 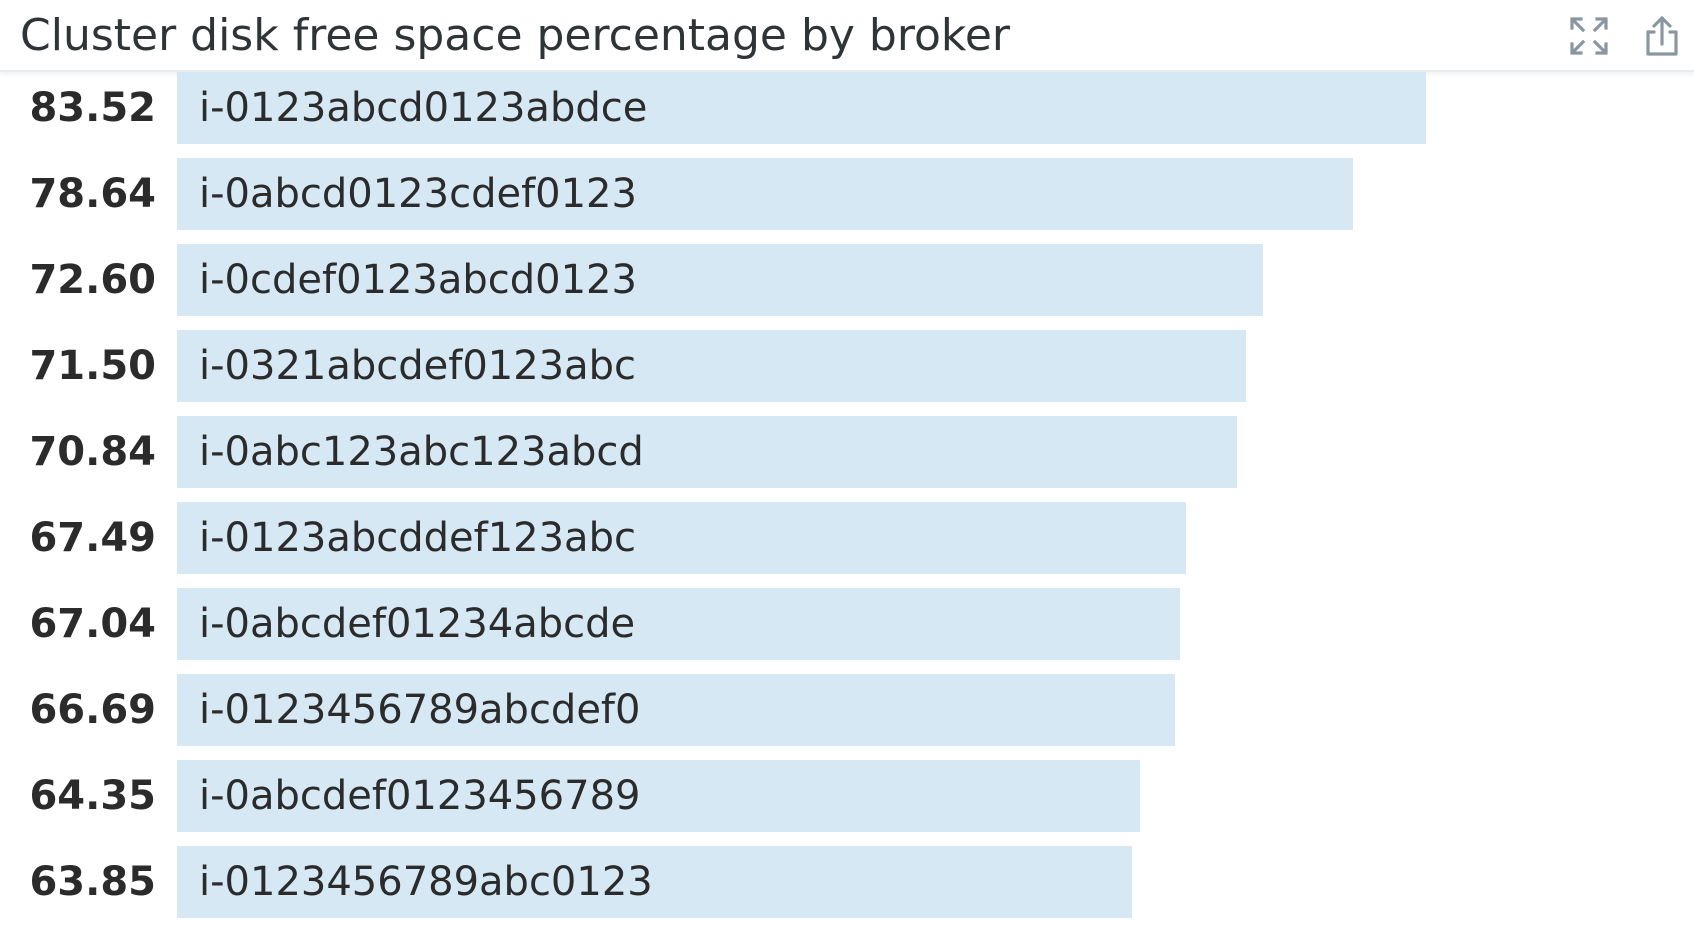 I want to click on toplist-row: 64.35 i-0abcdef0123456789, so click(x=847, y=796).